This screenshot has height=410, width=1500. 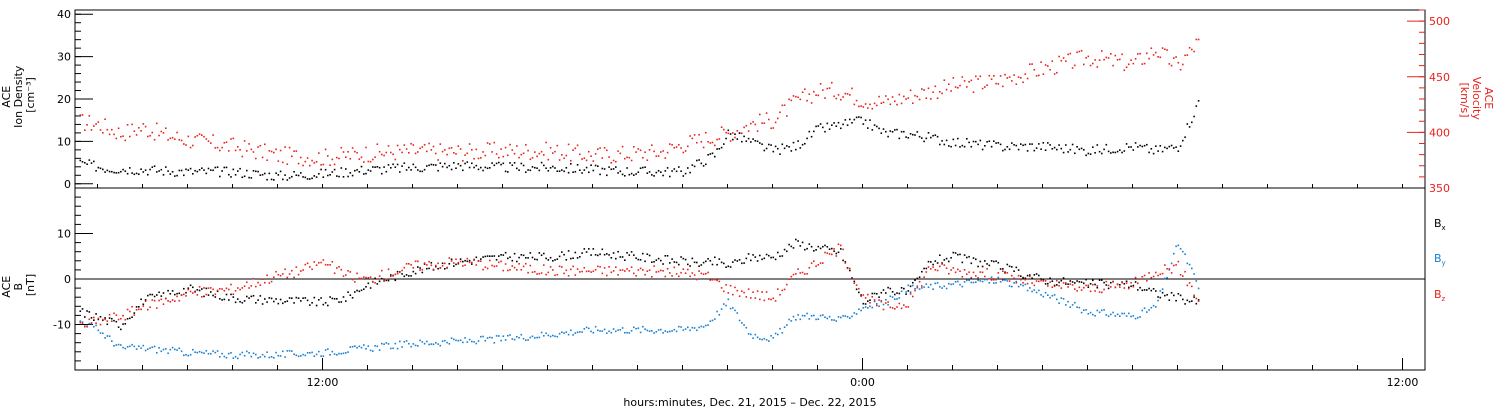 I want to click on tick-label: 350, so click(x=1439, y=188).